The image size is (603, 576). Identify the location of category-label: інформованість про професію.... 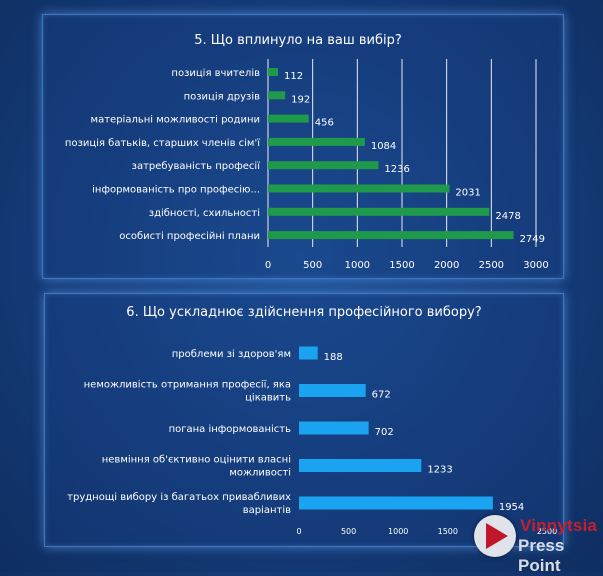
(176, 190).